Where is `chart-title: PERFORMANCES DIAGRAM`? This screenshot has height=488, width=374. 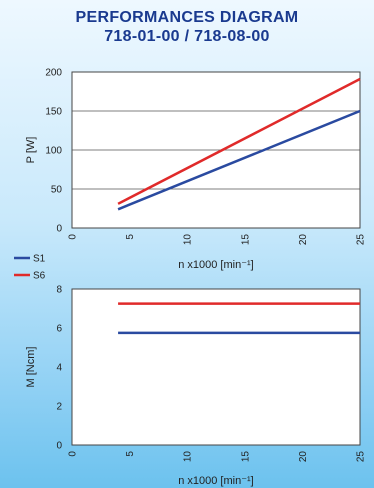
chart-title: PERFORMANCES DIAGRAM is located at coordinates (187, 17).